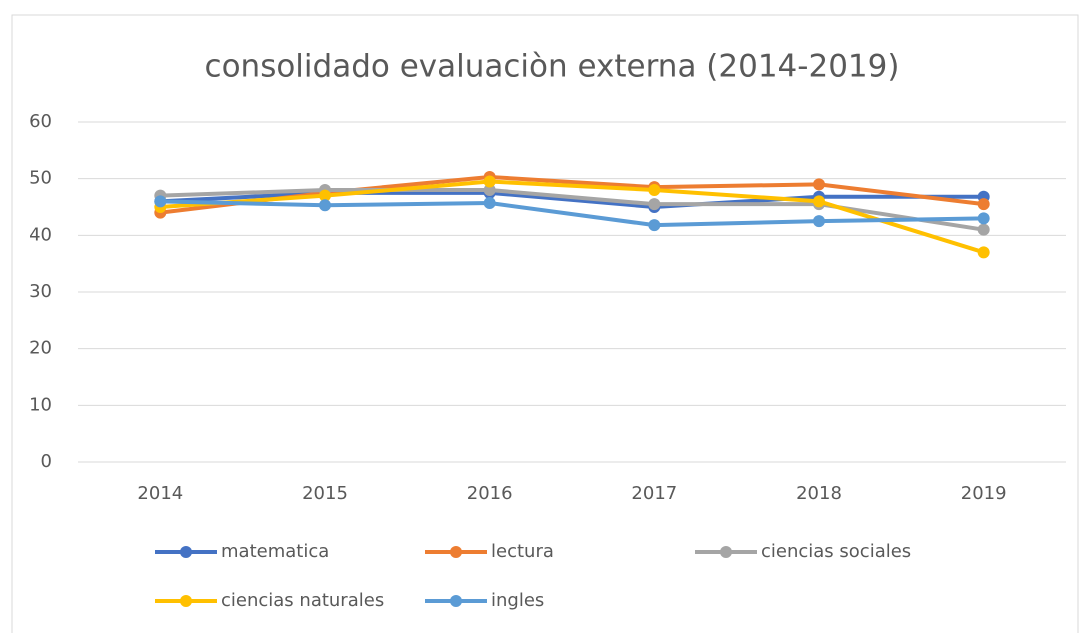  What do you see at coordinates (522, 551) in the screenshot?
I see `legend-label: lectura` at bounding box center [522, 551].